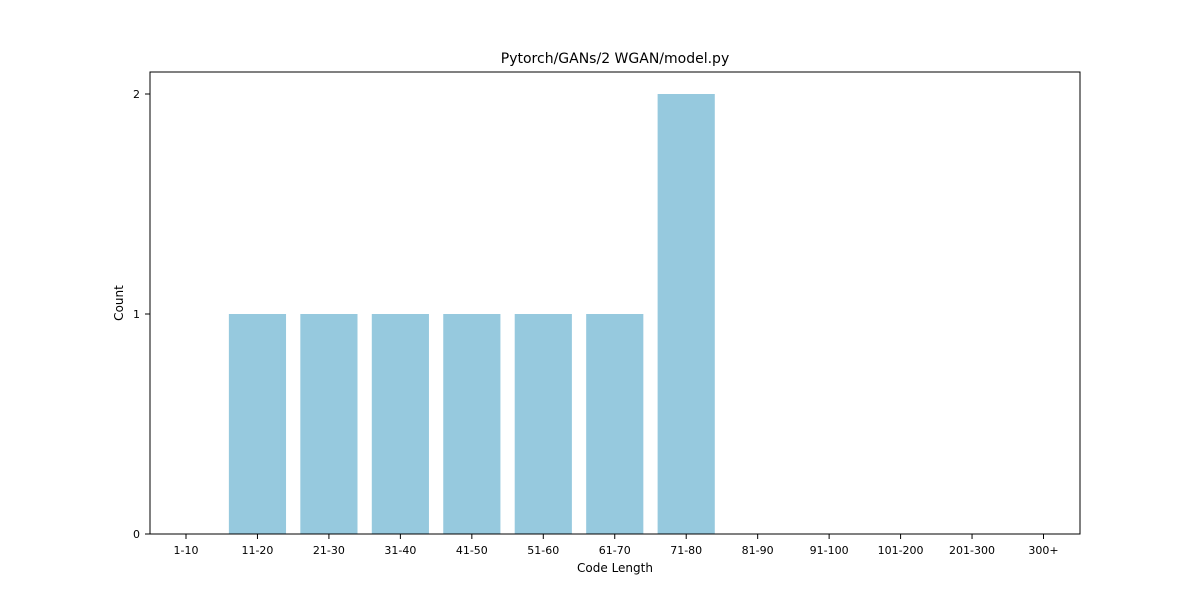 Image resolution: width=1200 pixels, height=600 pixels. Describe the element at coordinates (543, 550) in the screenshot. I see `x-tick-label: 51-60` at that location.